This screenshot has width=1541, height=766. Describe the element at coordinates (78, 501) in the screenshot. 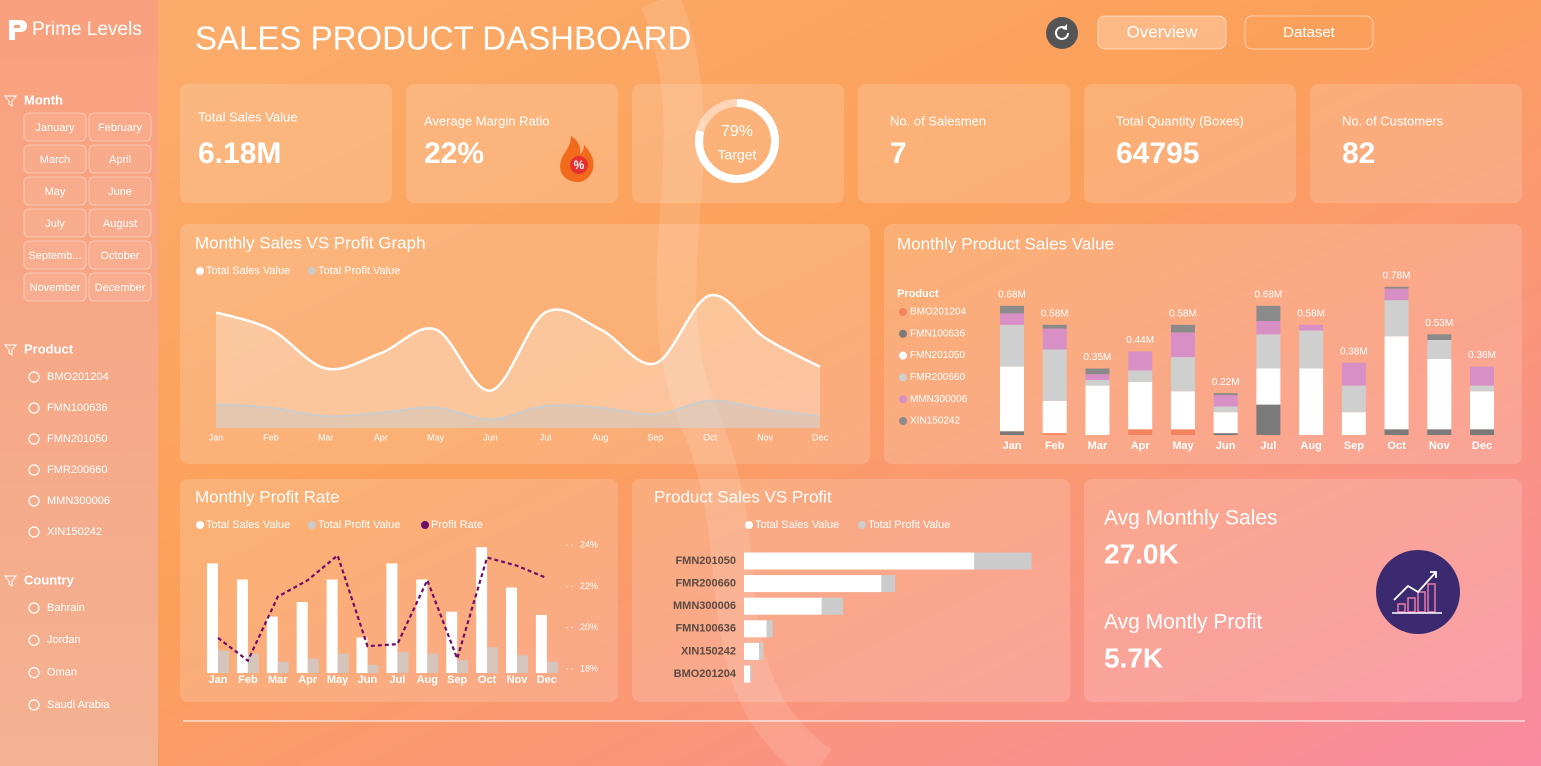

I see `filter-option: MMN300006` at that location.